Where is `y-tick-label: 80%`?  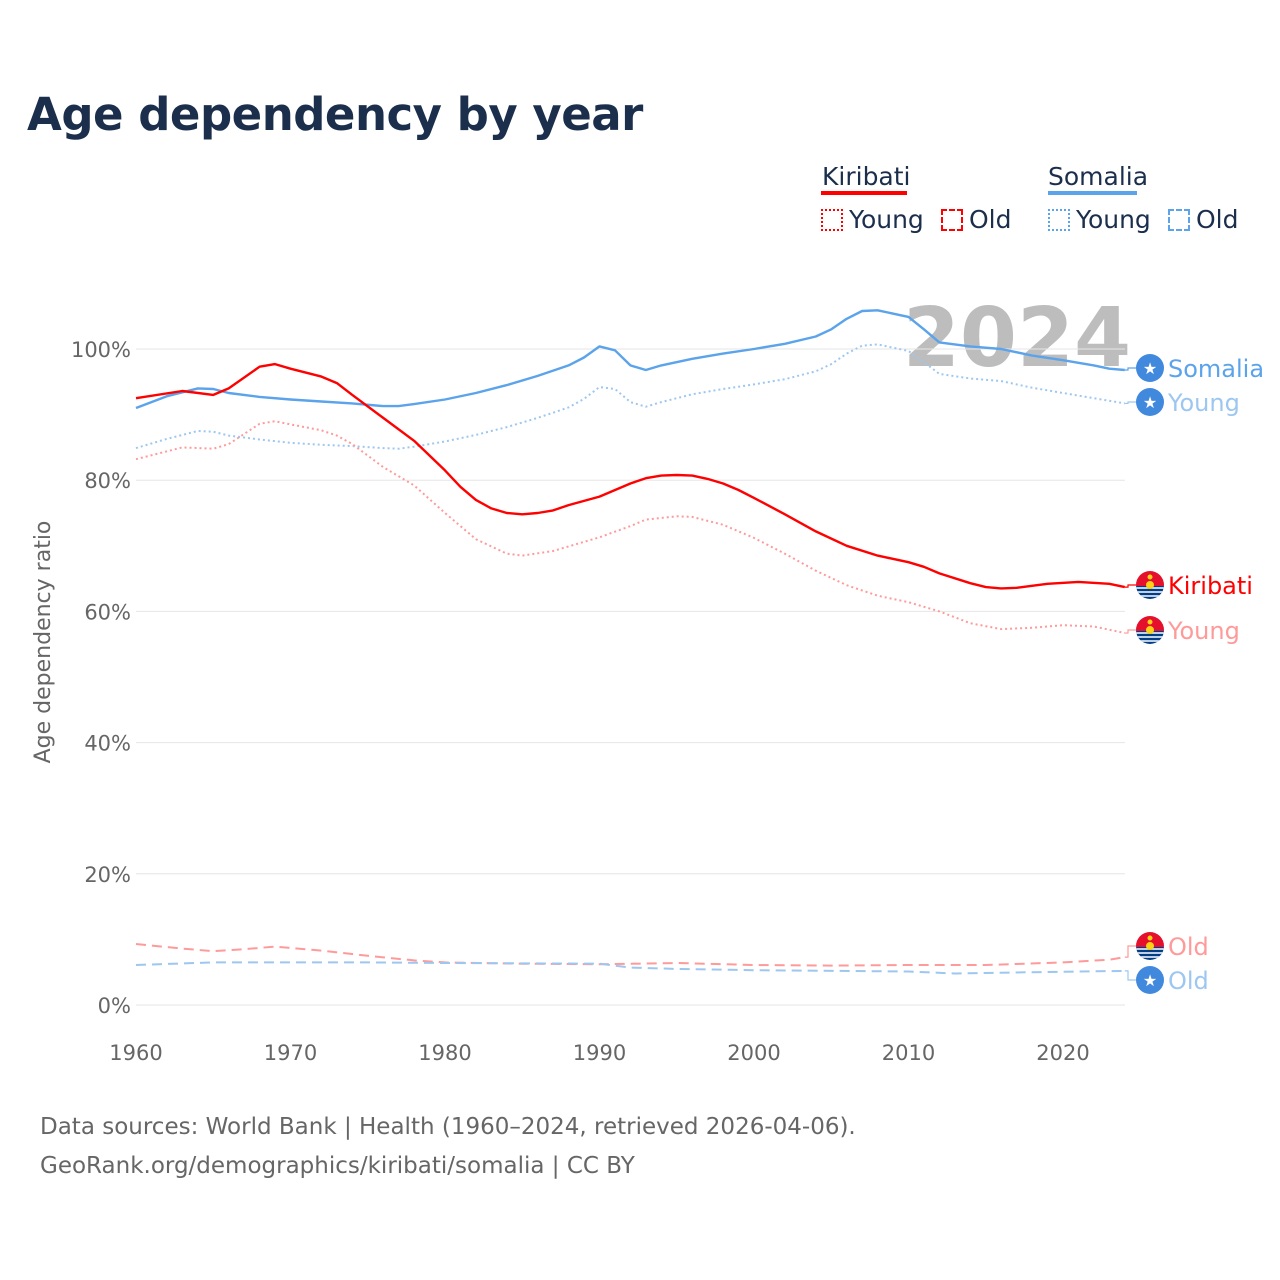
y-tick-label: 80% is located at coordinates (107, 481).